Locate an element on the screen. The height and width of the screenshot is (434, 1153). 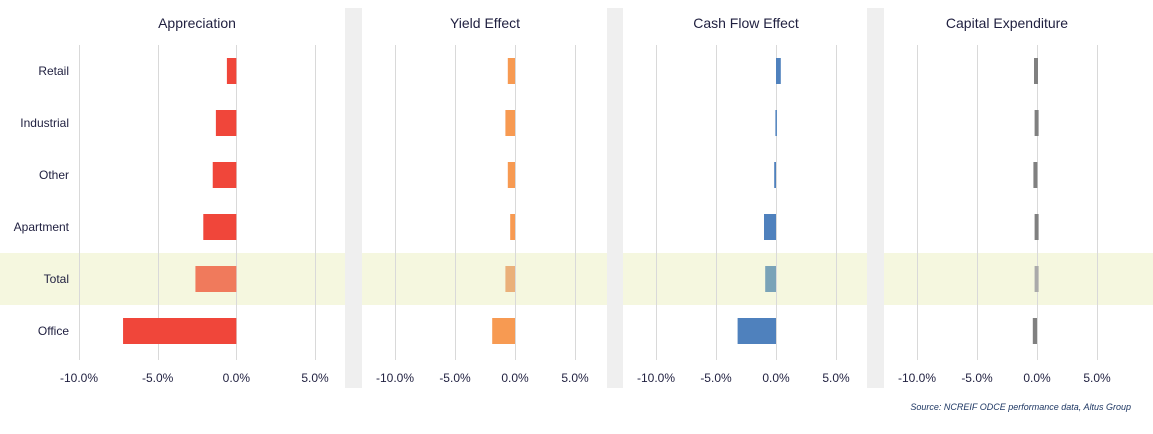
bar-yield-effect-retail is located at coordinates (511, 71).